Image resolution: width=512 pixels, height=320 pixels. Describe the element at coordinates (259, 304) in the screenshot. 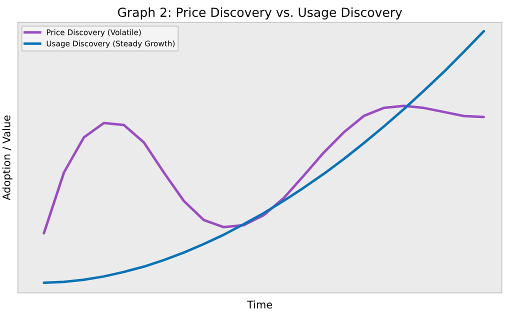

I see `x-axis-title: Time` at that location.